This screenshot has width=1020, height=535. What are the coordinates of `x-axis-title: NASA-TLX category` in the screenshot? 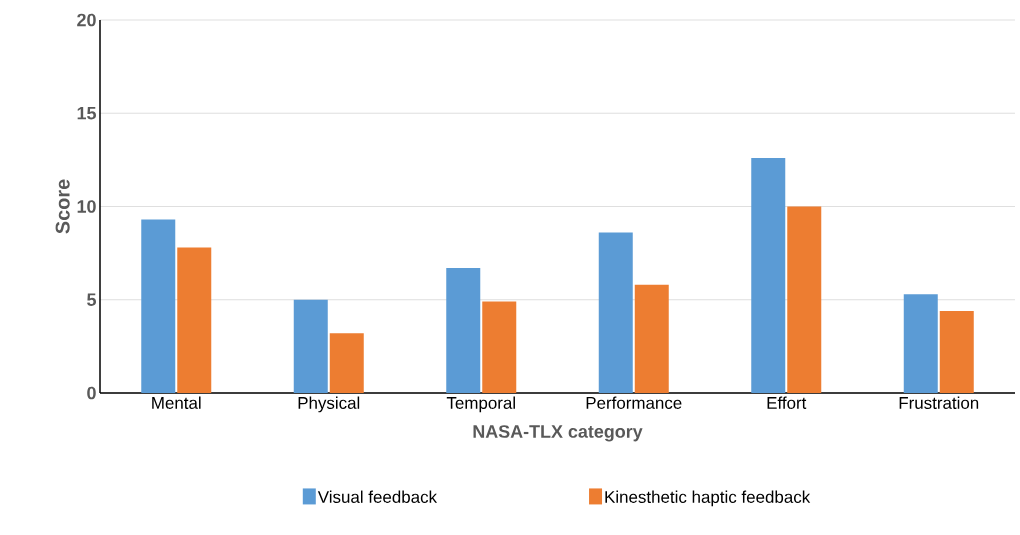 It's located at (558, 433).